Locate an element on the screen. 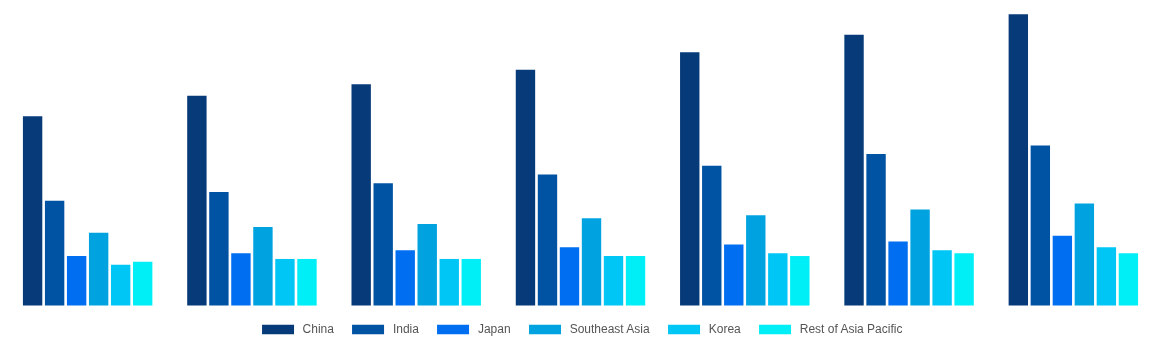  legend-label: Japan is located at coordinates (494, 329).